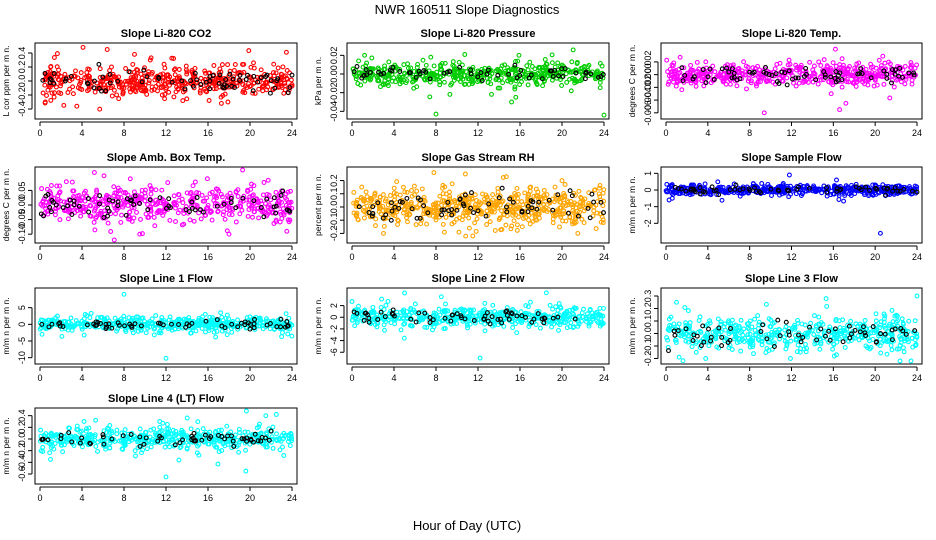 The image size is (936, 540). Describe the element at coordinates (6, 325) in the screenshot. I see `y-axis-label: m/m n per m n.` at that location.